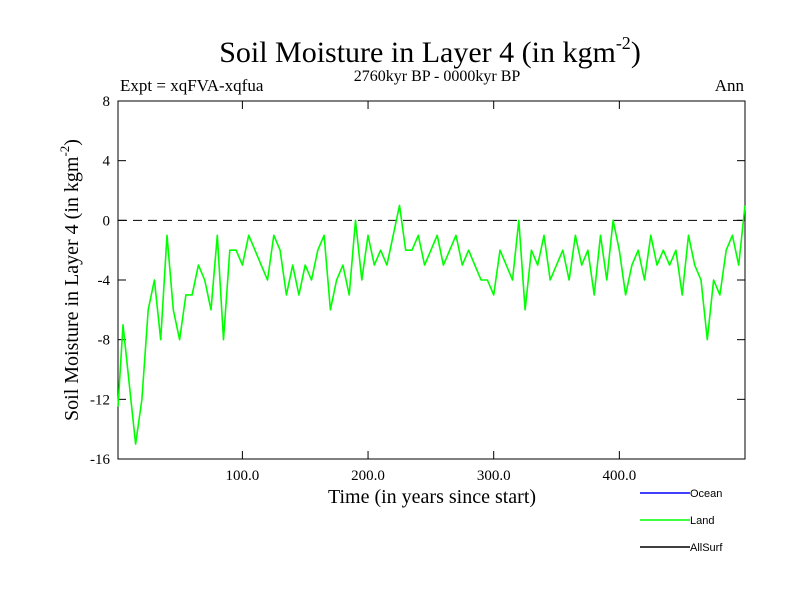  Describe the element at coordinates (368, 476) in the screenshot. I see `x-tick-label: 200.0` at that location.